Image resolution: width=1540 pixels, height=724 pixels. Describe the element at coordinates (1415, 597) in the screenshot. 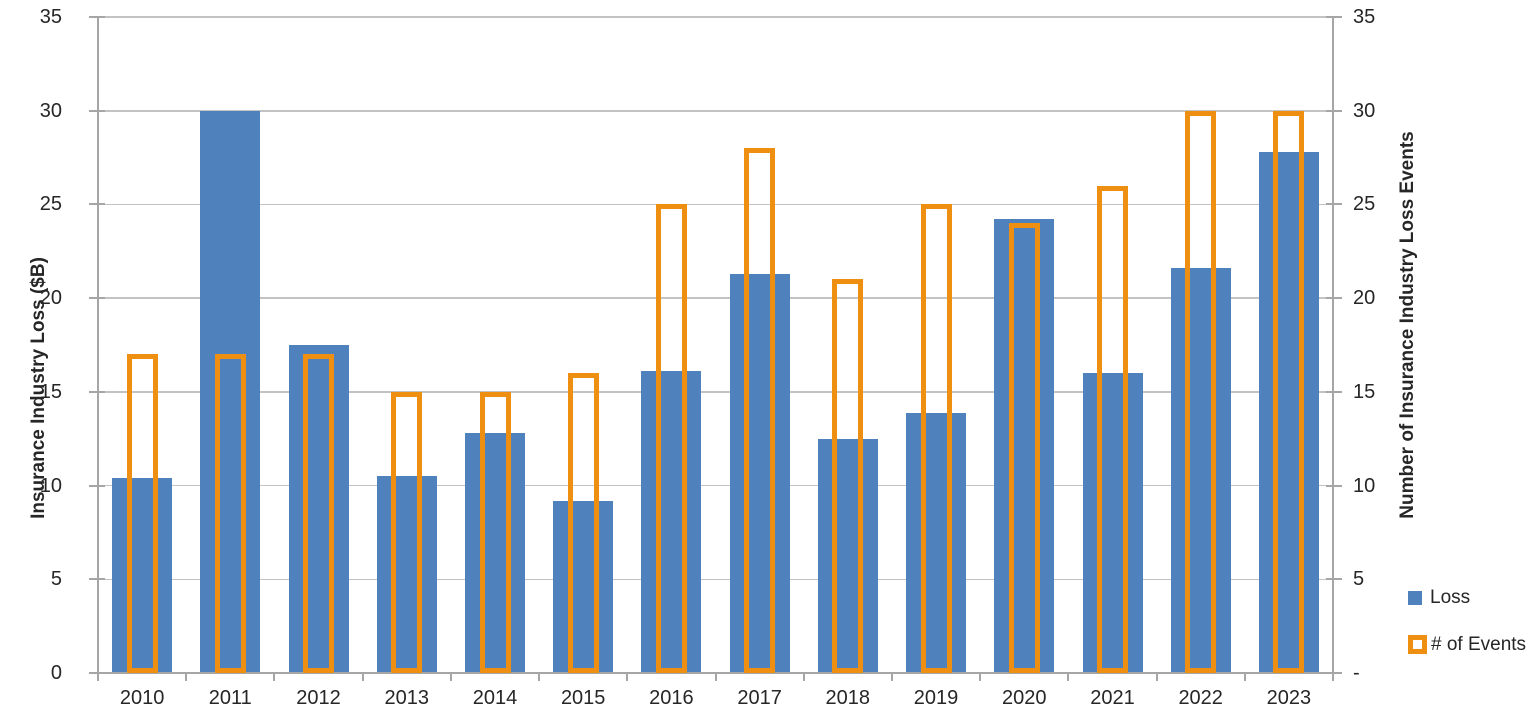

I see `loss-swatch-icon` at that location.